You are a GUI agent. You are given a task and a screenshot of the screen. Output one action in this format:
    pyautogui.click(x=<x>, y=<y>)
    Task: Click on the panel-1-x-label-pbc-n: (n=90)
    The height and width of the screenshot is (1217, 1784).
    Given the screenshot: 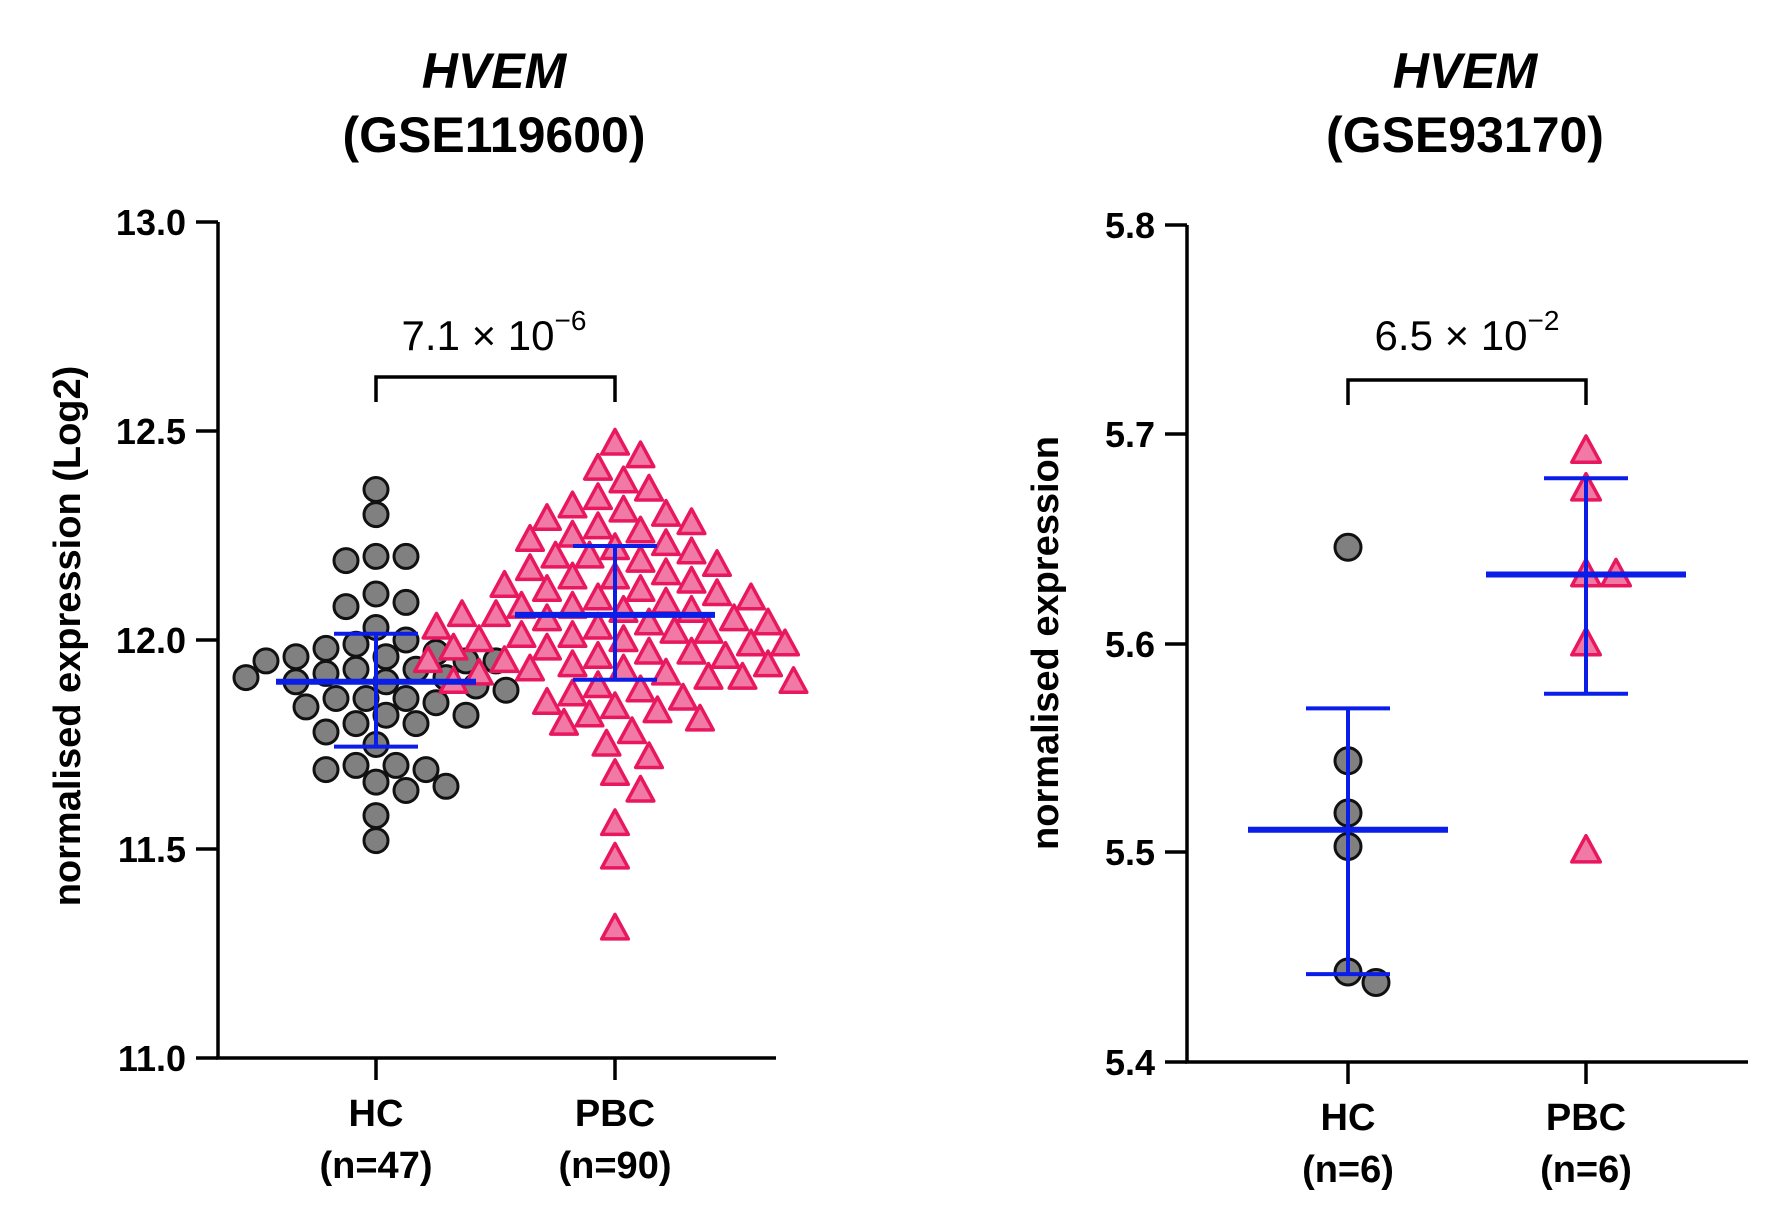 What is the action you would take?
    pyautogui.click(x=615, y=1166)
    